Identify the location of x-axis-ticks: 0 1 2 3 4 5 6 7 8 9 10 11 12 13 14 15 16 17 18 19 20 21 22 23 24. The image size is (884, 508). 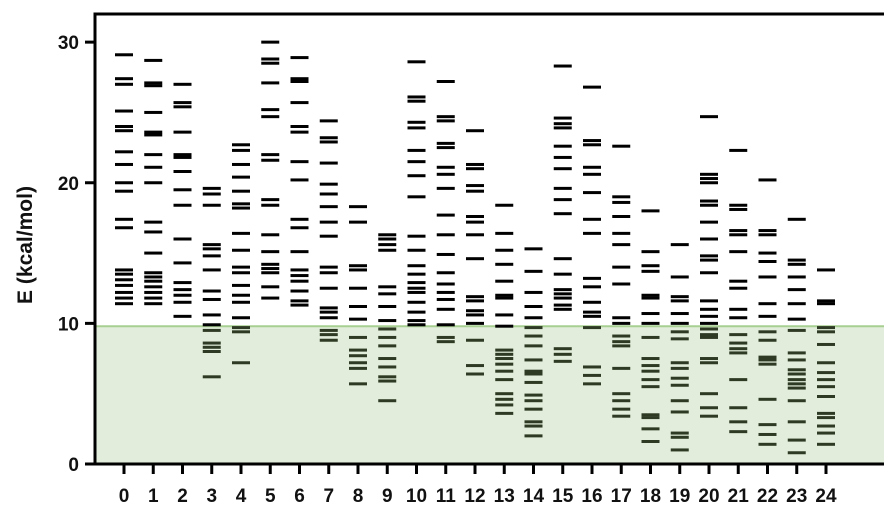
(478, 485).